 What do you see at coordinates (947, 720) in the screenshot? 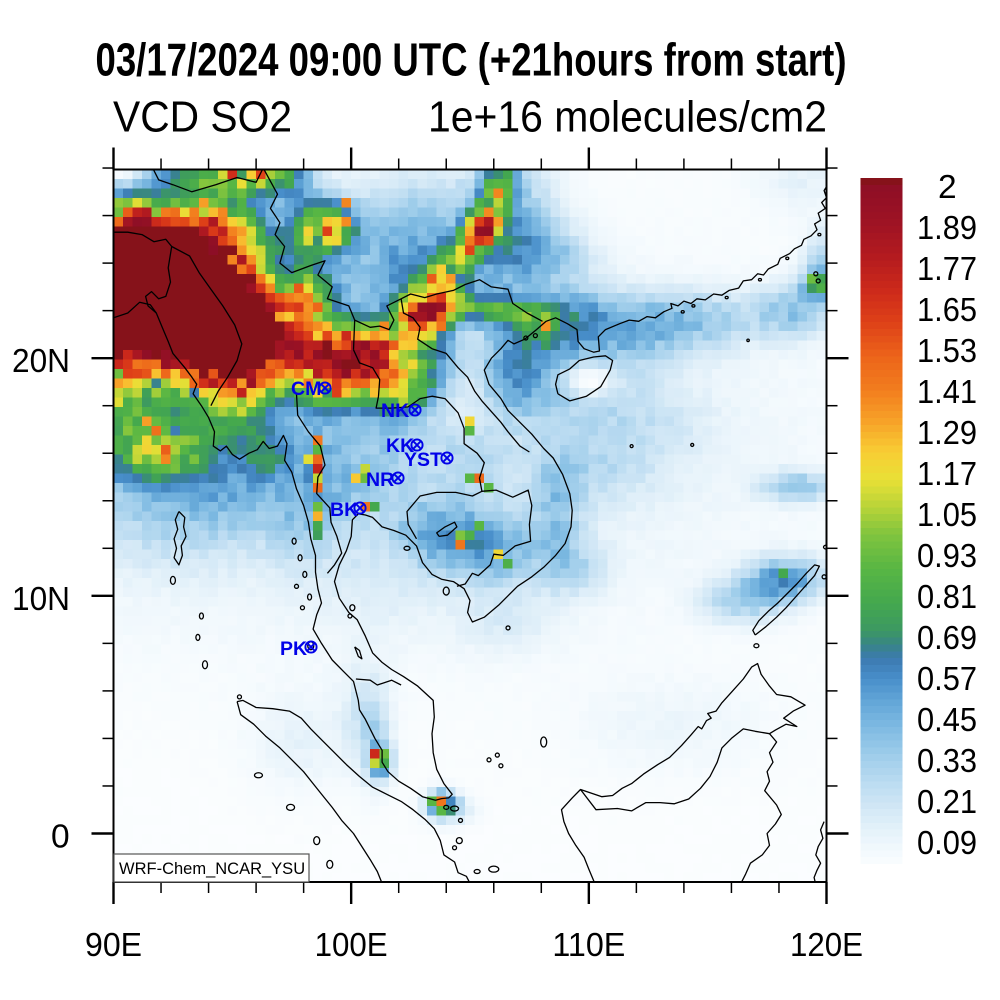
I see `svg-text: 0.45` at bounding box center [947, 720].